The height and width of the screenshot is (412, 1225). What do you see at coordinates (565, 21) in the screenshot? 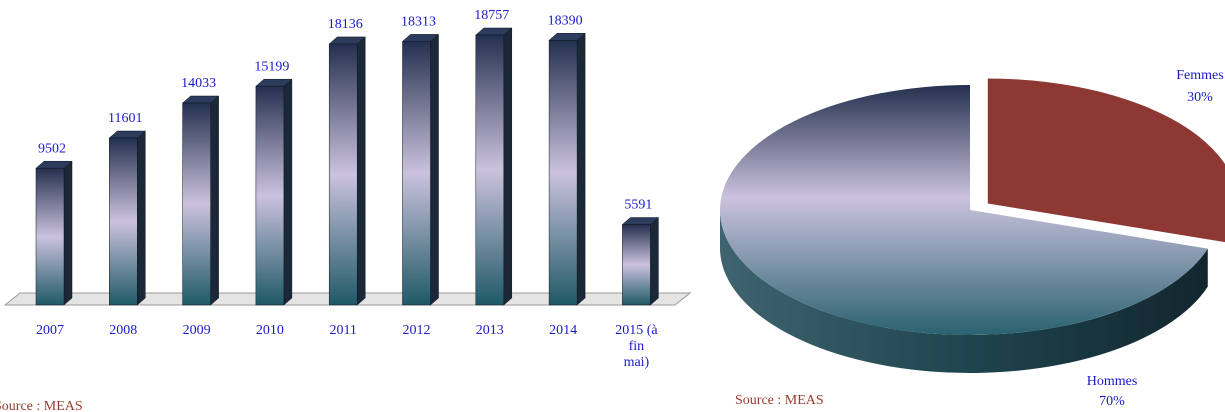
I see `value-label: 18390` at bounding box center [565, 21].